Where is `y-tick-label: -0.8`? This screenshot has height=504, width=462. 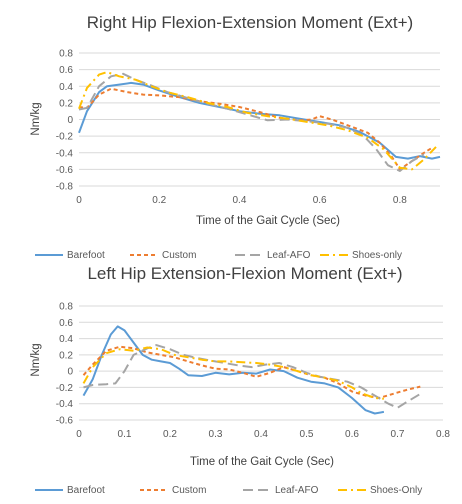 y-tick-label: -0.8 is located at coordinates (65, 187).